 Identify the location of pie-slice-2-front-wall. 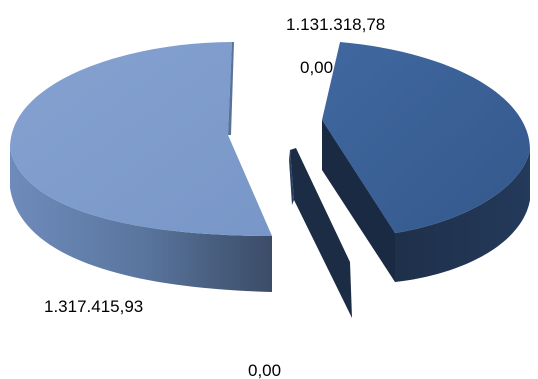
(358, 201).